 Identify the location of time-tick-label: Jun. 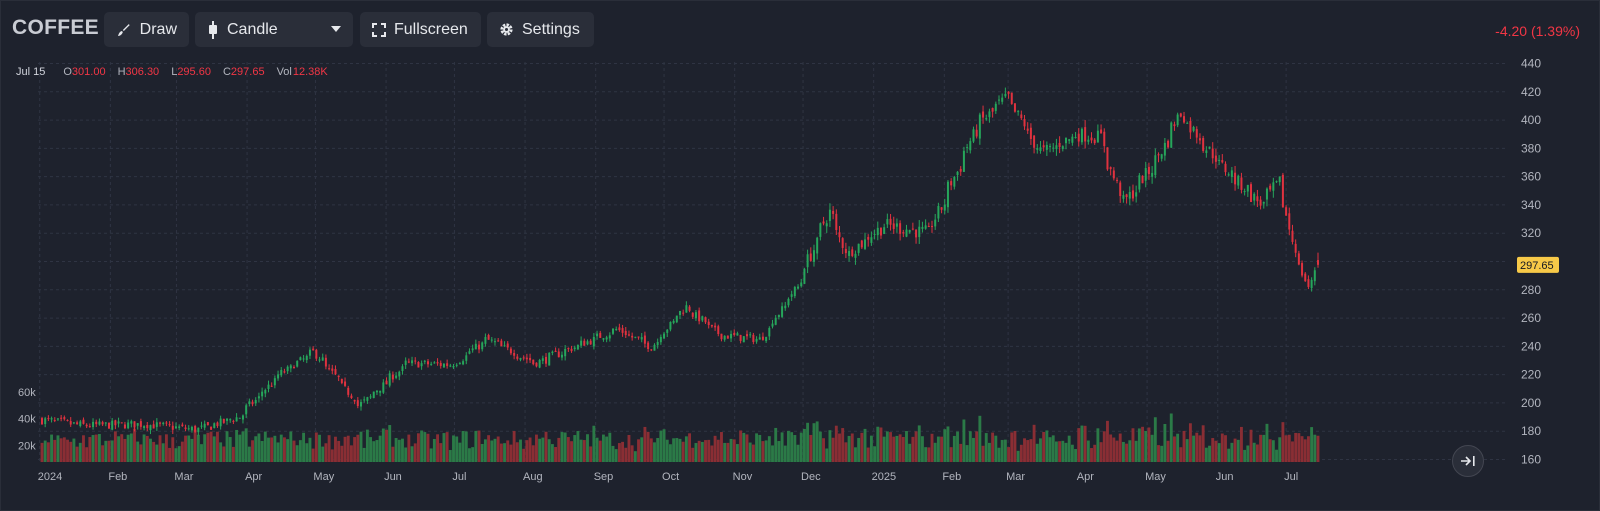
(393, 477).